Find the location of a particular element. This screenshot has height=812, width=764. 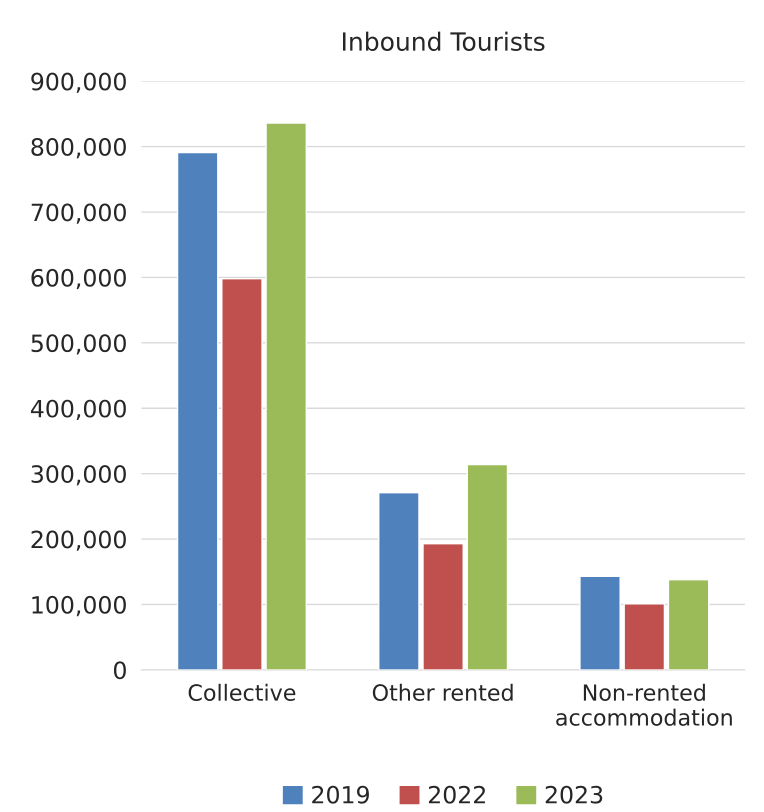

x-tick-label: Other rented is located at coordinates (442, 692).